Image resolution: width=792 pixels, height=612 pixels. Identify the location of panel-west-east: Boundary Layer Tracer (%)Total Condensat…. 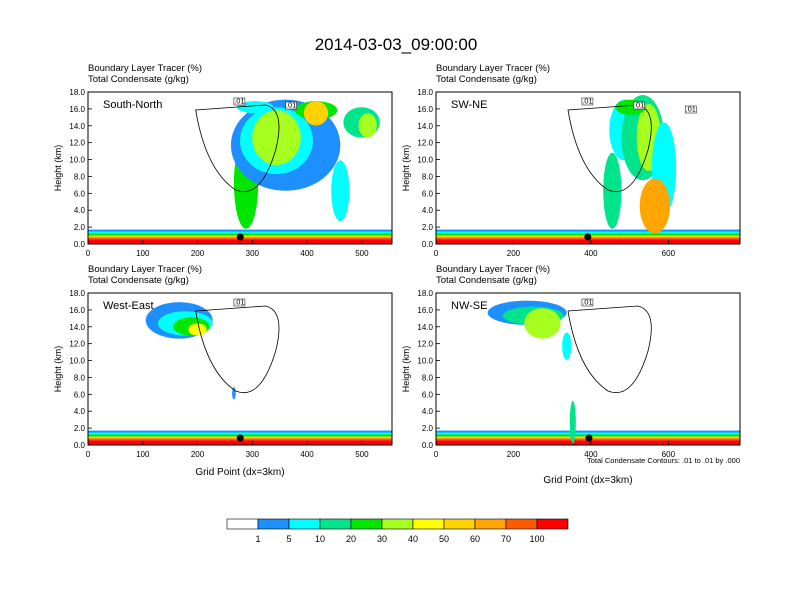
(222, 371).